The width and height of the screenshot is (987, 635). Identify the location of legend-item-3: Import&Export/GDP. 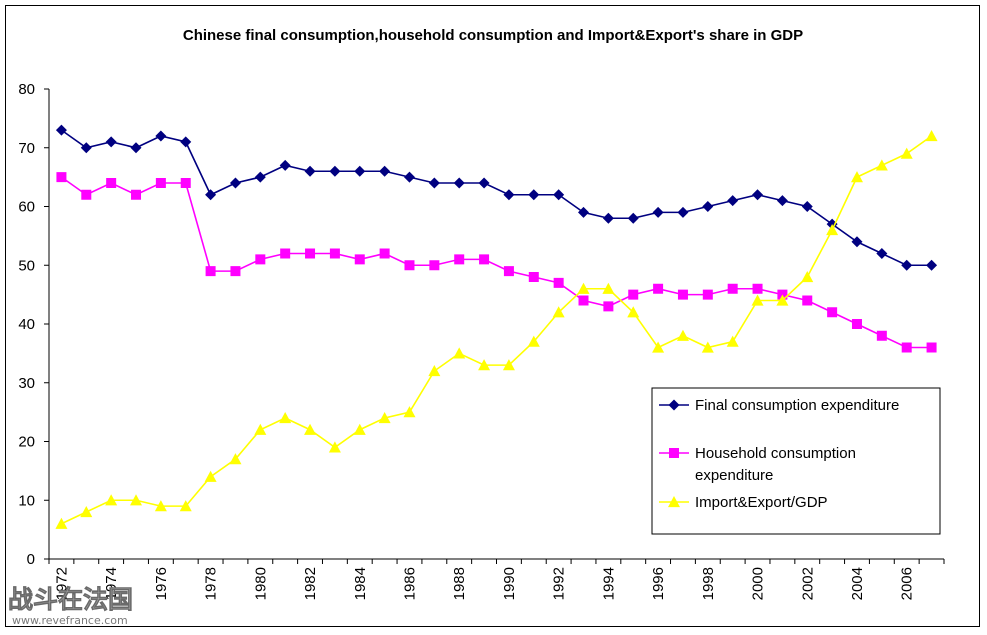
(743, 502).